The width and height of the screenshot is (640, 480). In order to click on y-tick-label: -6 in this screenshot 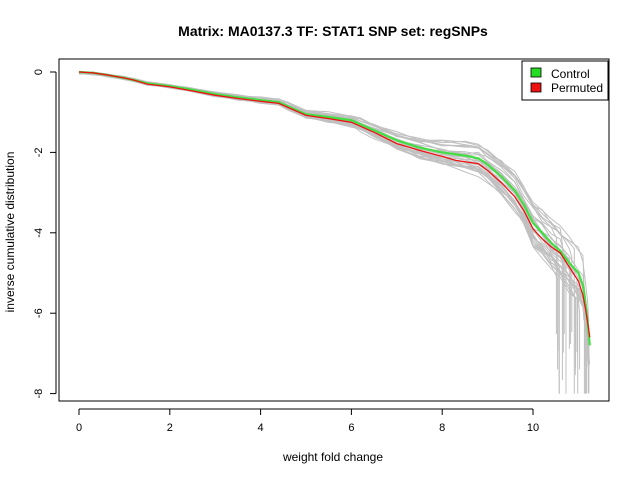, I will do `click(39, 313)`.